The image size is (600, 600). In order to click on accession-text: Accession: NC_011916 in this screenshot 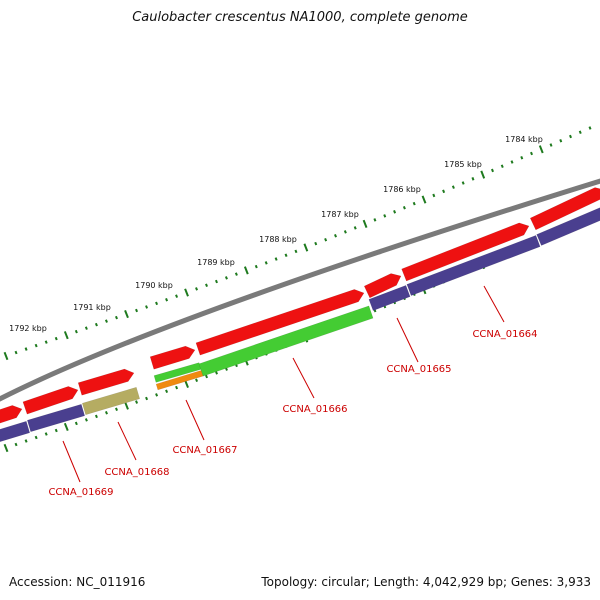, I will do `click(77, 582)`.